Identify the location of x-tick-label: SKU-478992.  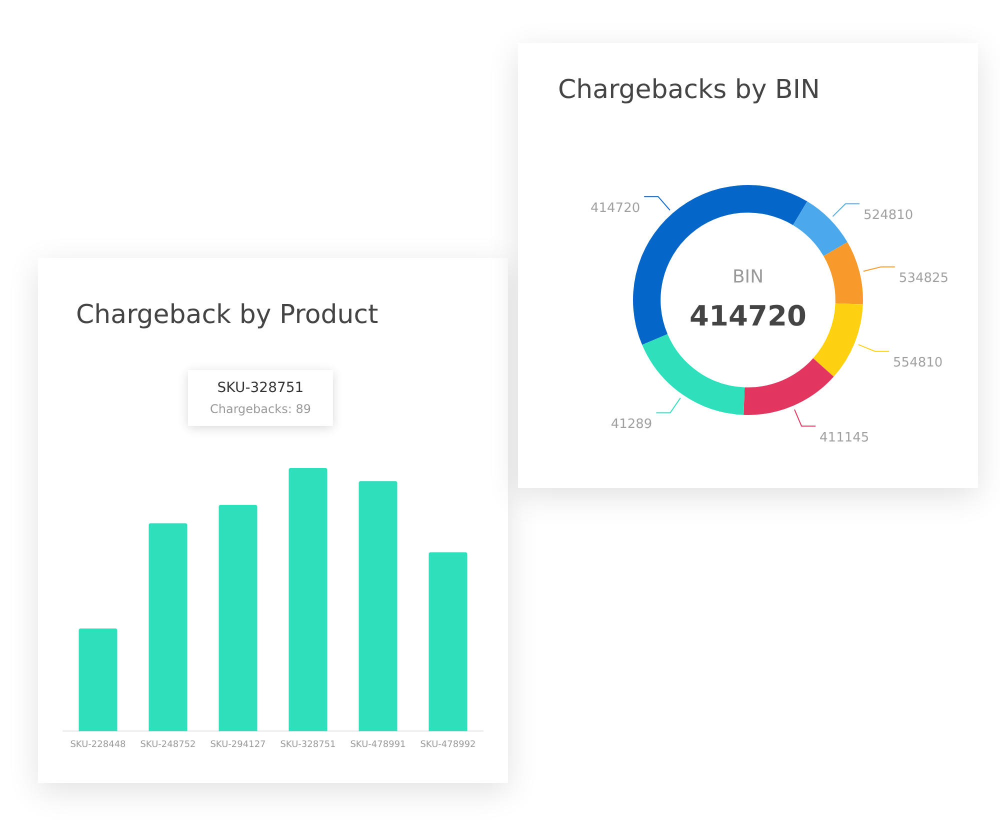
(448, 745).